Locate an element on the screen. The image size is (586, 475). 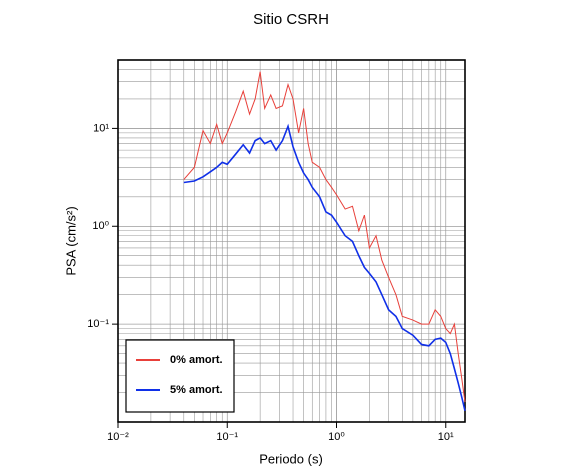
x-tick-label: 10⁰ is located at coordinates (336, 437).